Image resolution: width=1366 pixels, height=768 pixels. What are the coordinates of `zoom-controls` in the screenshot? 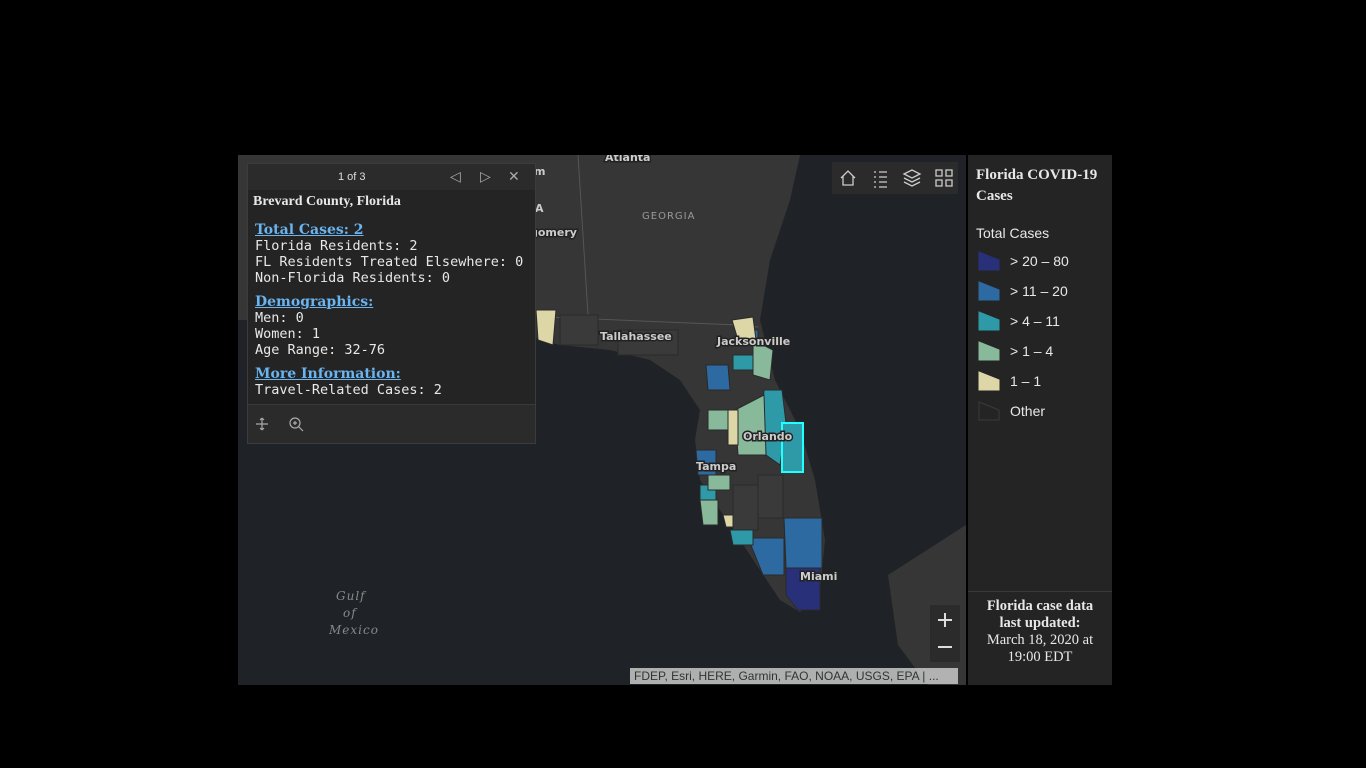 It's located at (945, 633).